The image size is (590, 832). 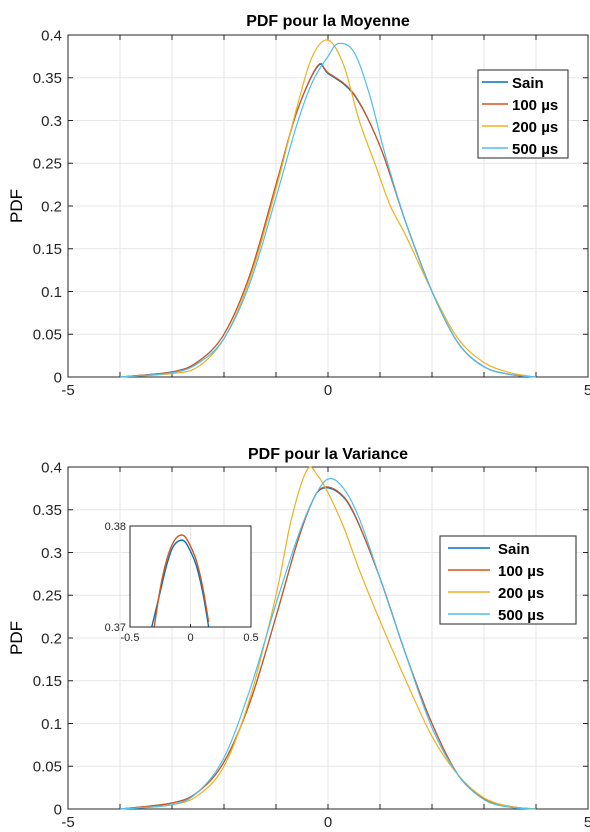 I want to click on x-tick-label: 0.5, so click(x=250, y=638).